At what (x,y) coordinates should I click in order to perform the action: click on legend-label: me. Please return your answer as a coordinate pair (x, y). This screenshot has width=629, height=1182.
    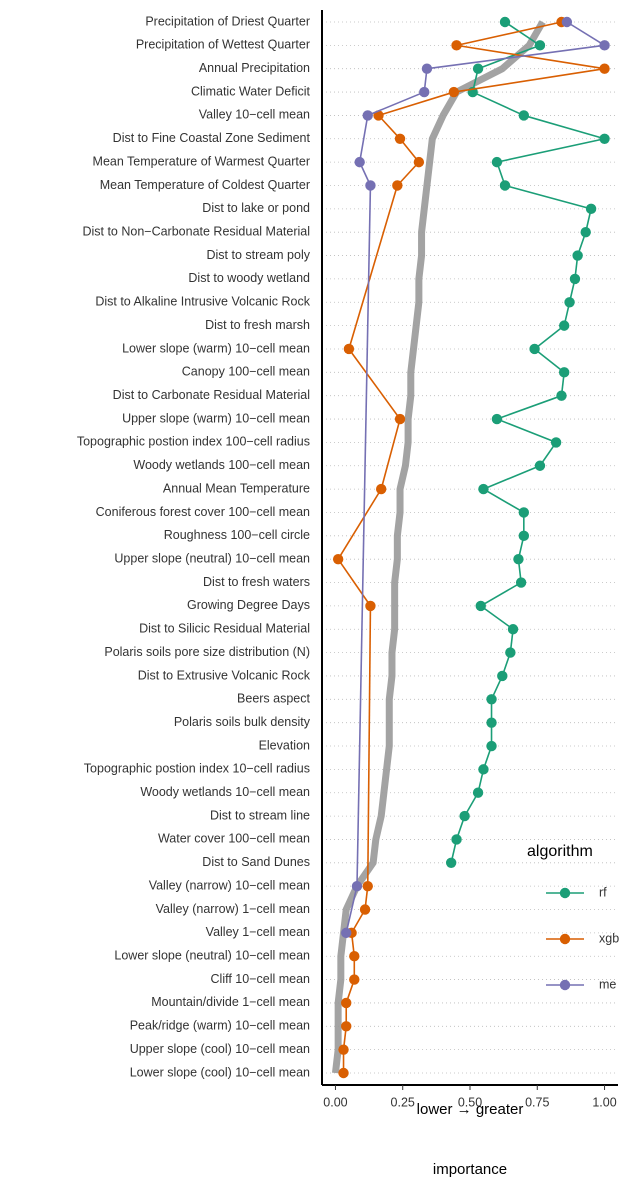
    Looking at the image, I should click on (607, 984).